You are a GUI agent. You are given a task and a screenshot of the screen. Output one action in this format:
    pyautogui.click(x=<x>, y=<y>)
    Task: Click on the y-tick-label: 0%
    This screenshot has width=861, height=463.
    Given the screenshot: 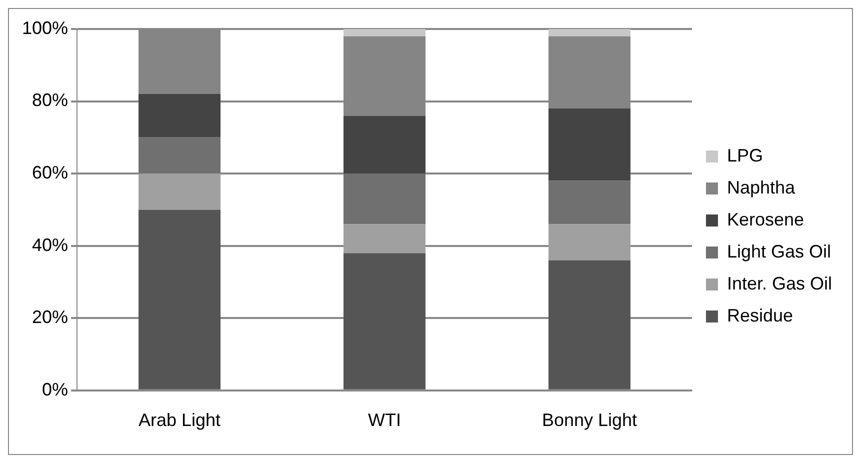 What is the action you would take?
    pyautogui.click(x=55, y=389)
    